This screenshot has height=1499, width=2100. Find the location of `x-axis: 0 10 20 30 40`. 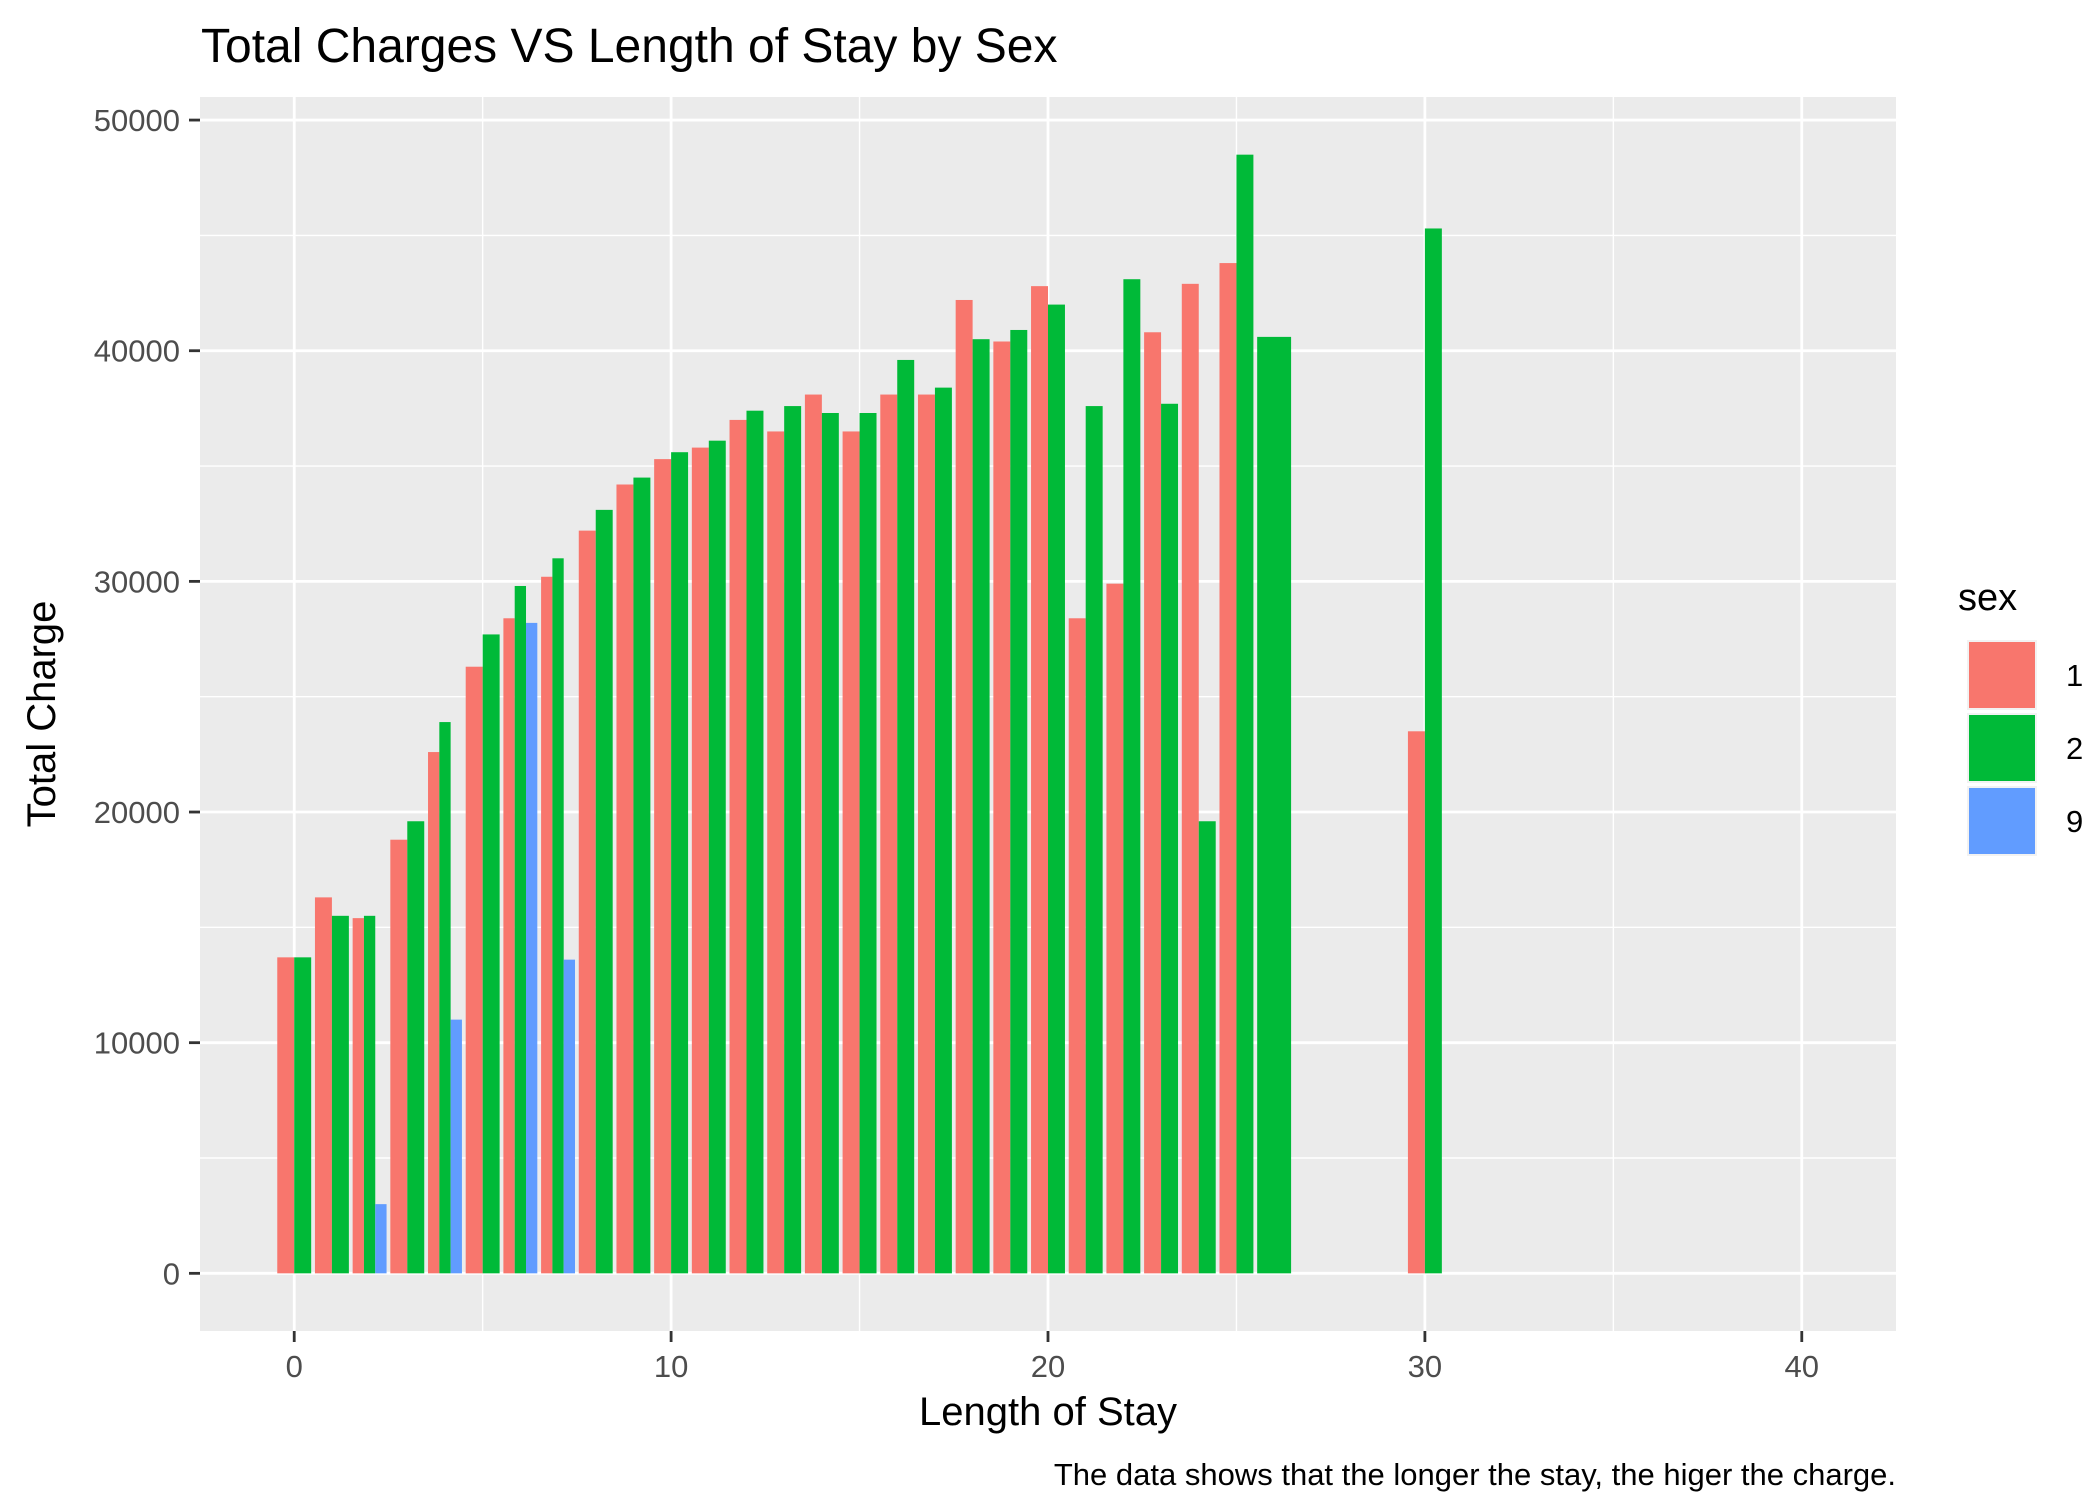

x-axis: 0 10 20 30 40 is located at coordinates (1052, 1357).